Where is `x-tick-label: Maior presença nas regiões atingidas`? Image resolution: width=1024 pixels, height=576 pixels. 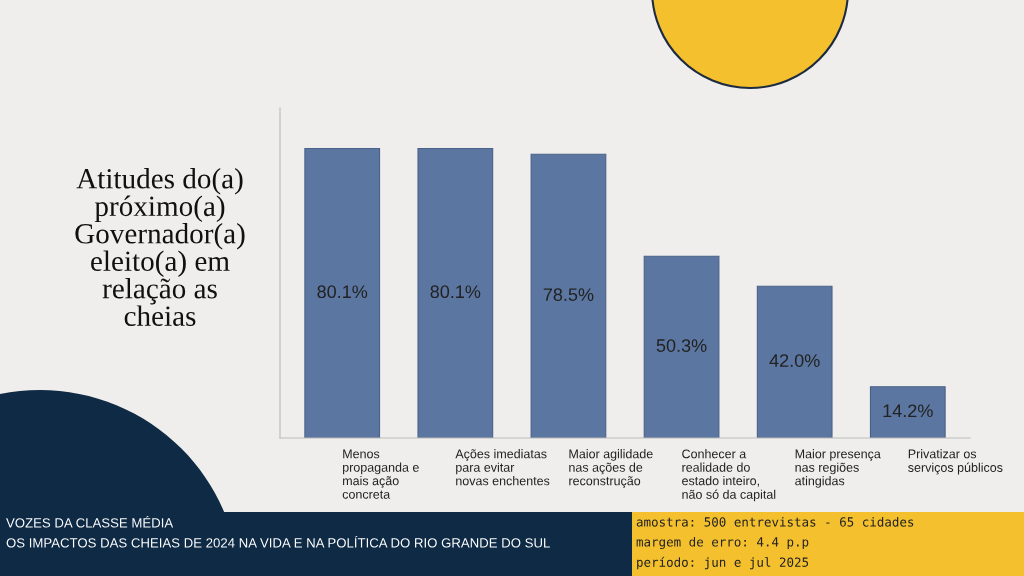 x-tick-label: Maior presença nas regiões atingidas is located at coordinates (838, 468).